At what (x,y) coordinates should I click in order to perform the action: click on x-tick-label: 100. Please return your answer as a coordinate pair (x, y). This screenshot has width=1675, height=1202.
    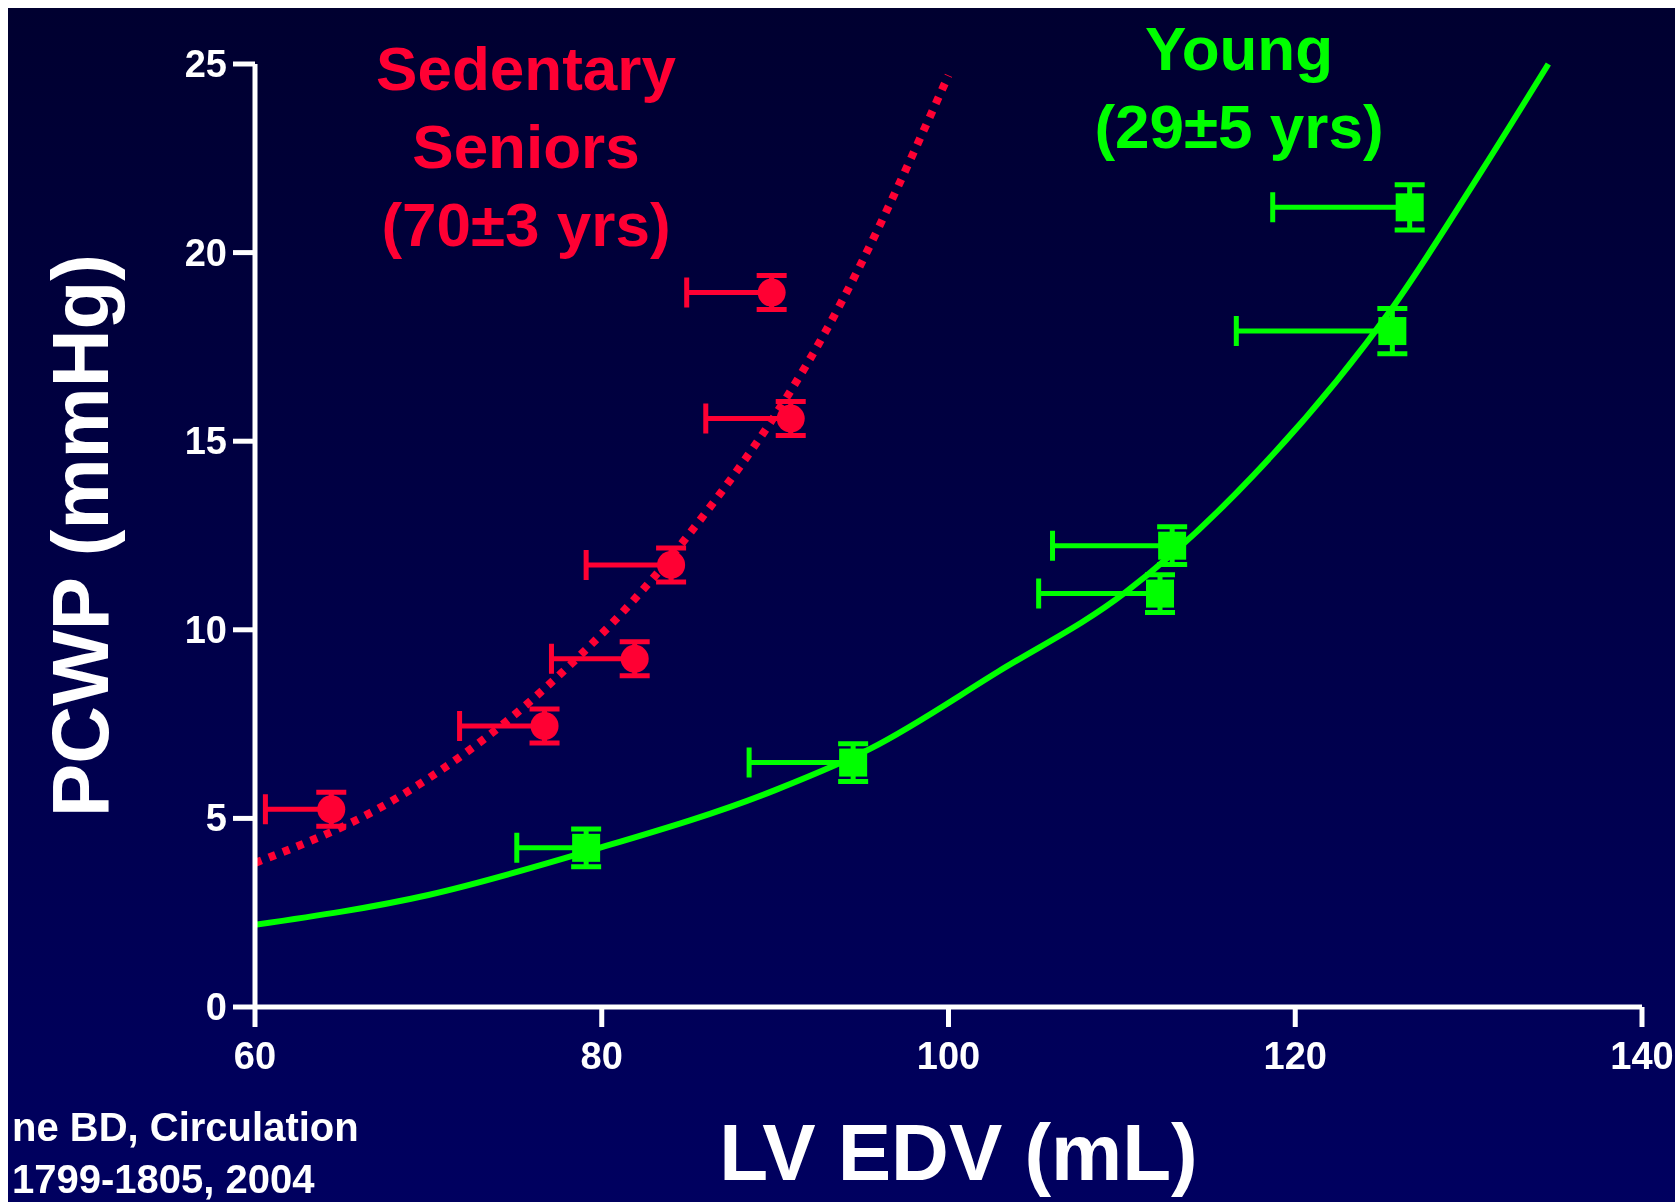
    Looking at the image, I should click on (948, 1056).